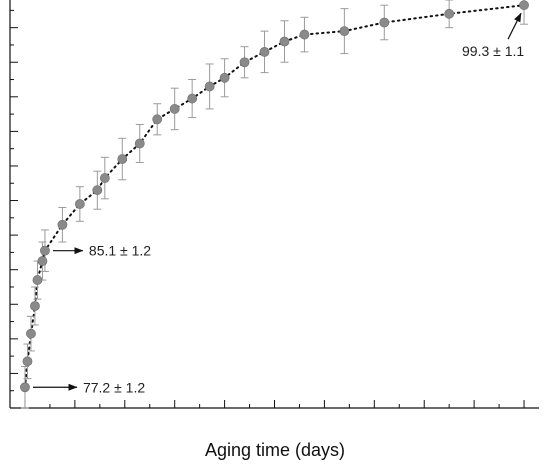 The height and width of the screenshot is (469, 550). I want to click on annotation-arrow, so click(514, 26).